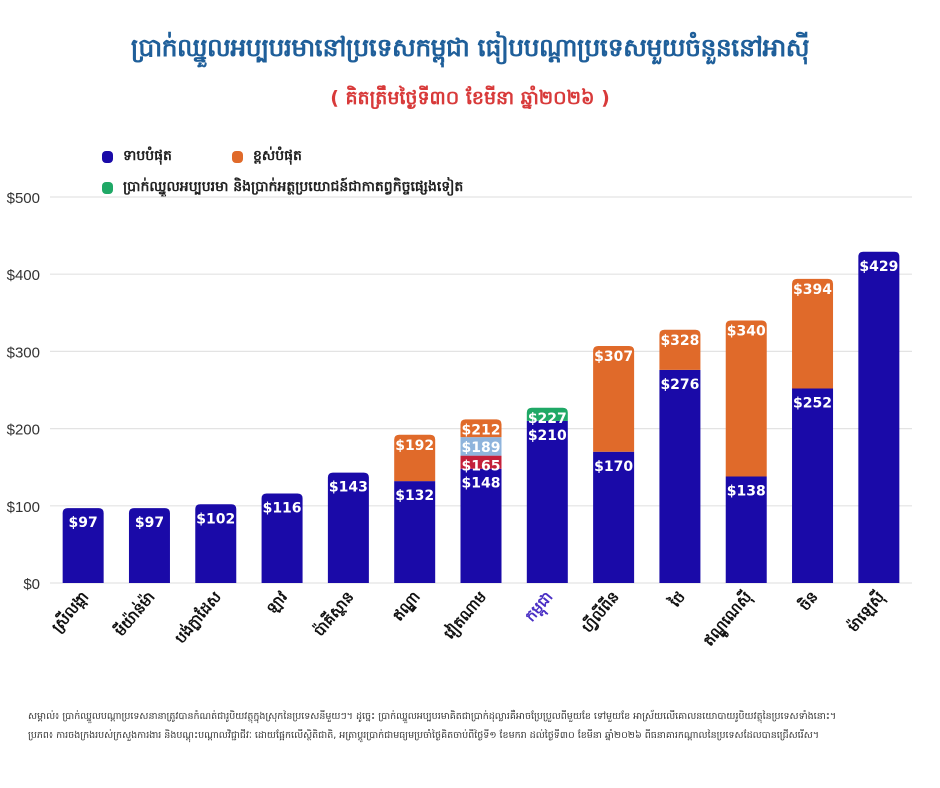 This screenshot has width=940, height=788. I want to click on legend-label-highest: ខ្ពស់បំផុត, so click(277, 156).